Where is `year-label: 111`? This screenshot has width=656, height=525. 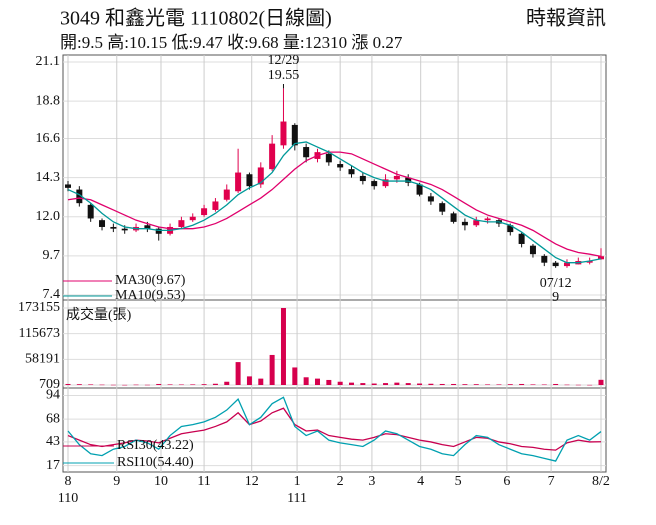
year-label: 111 is located at coordinates (297, 498).